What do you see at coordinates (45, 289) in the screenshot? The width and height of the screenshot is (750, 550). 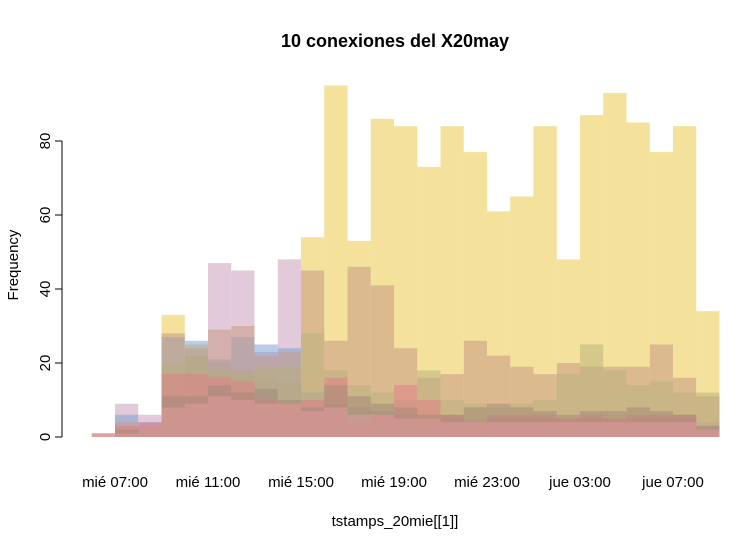 I see `y-tick-label: 40` at bounding box center [45, 289].